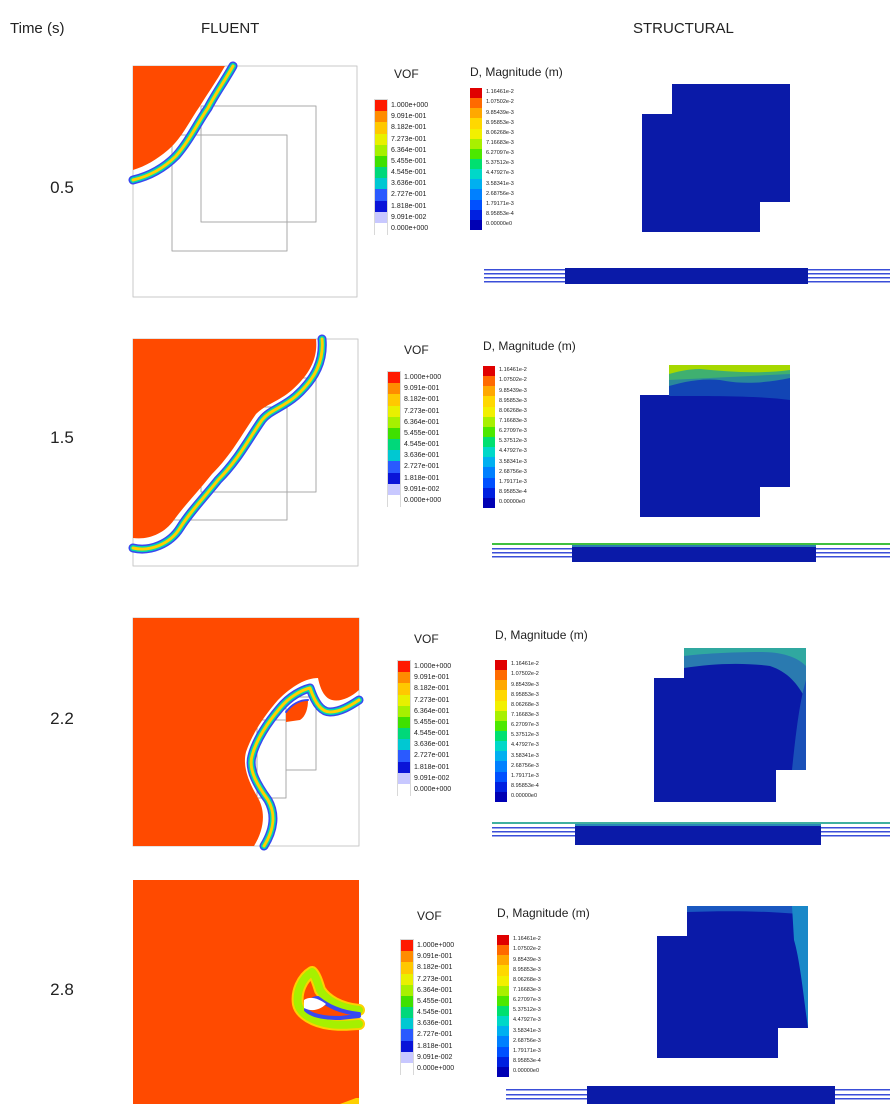 The width and height of the screenshot is (890, 1104). I want to click on vof-legend-label: 3.636e-001, so click(422, 456).